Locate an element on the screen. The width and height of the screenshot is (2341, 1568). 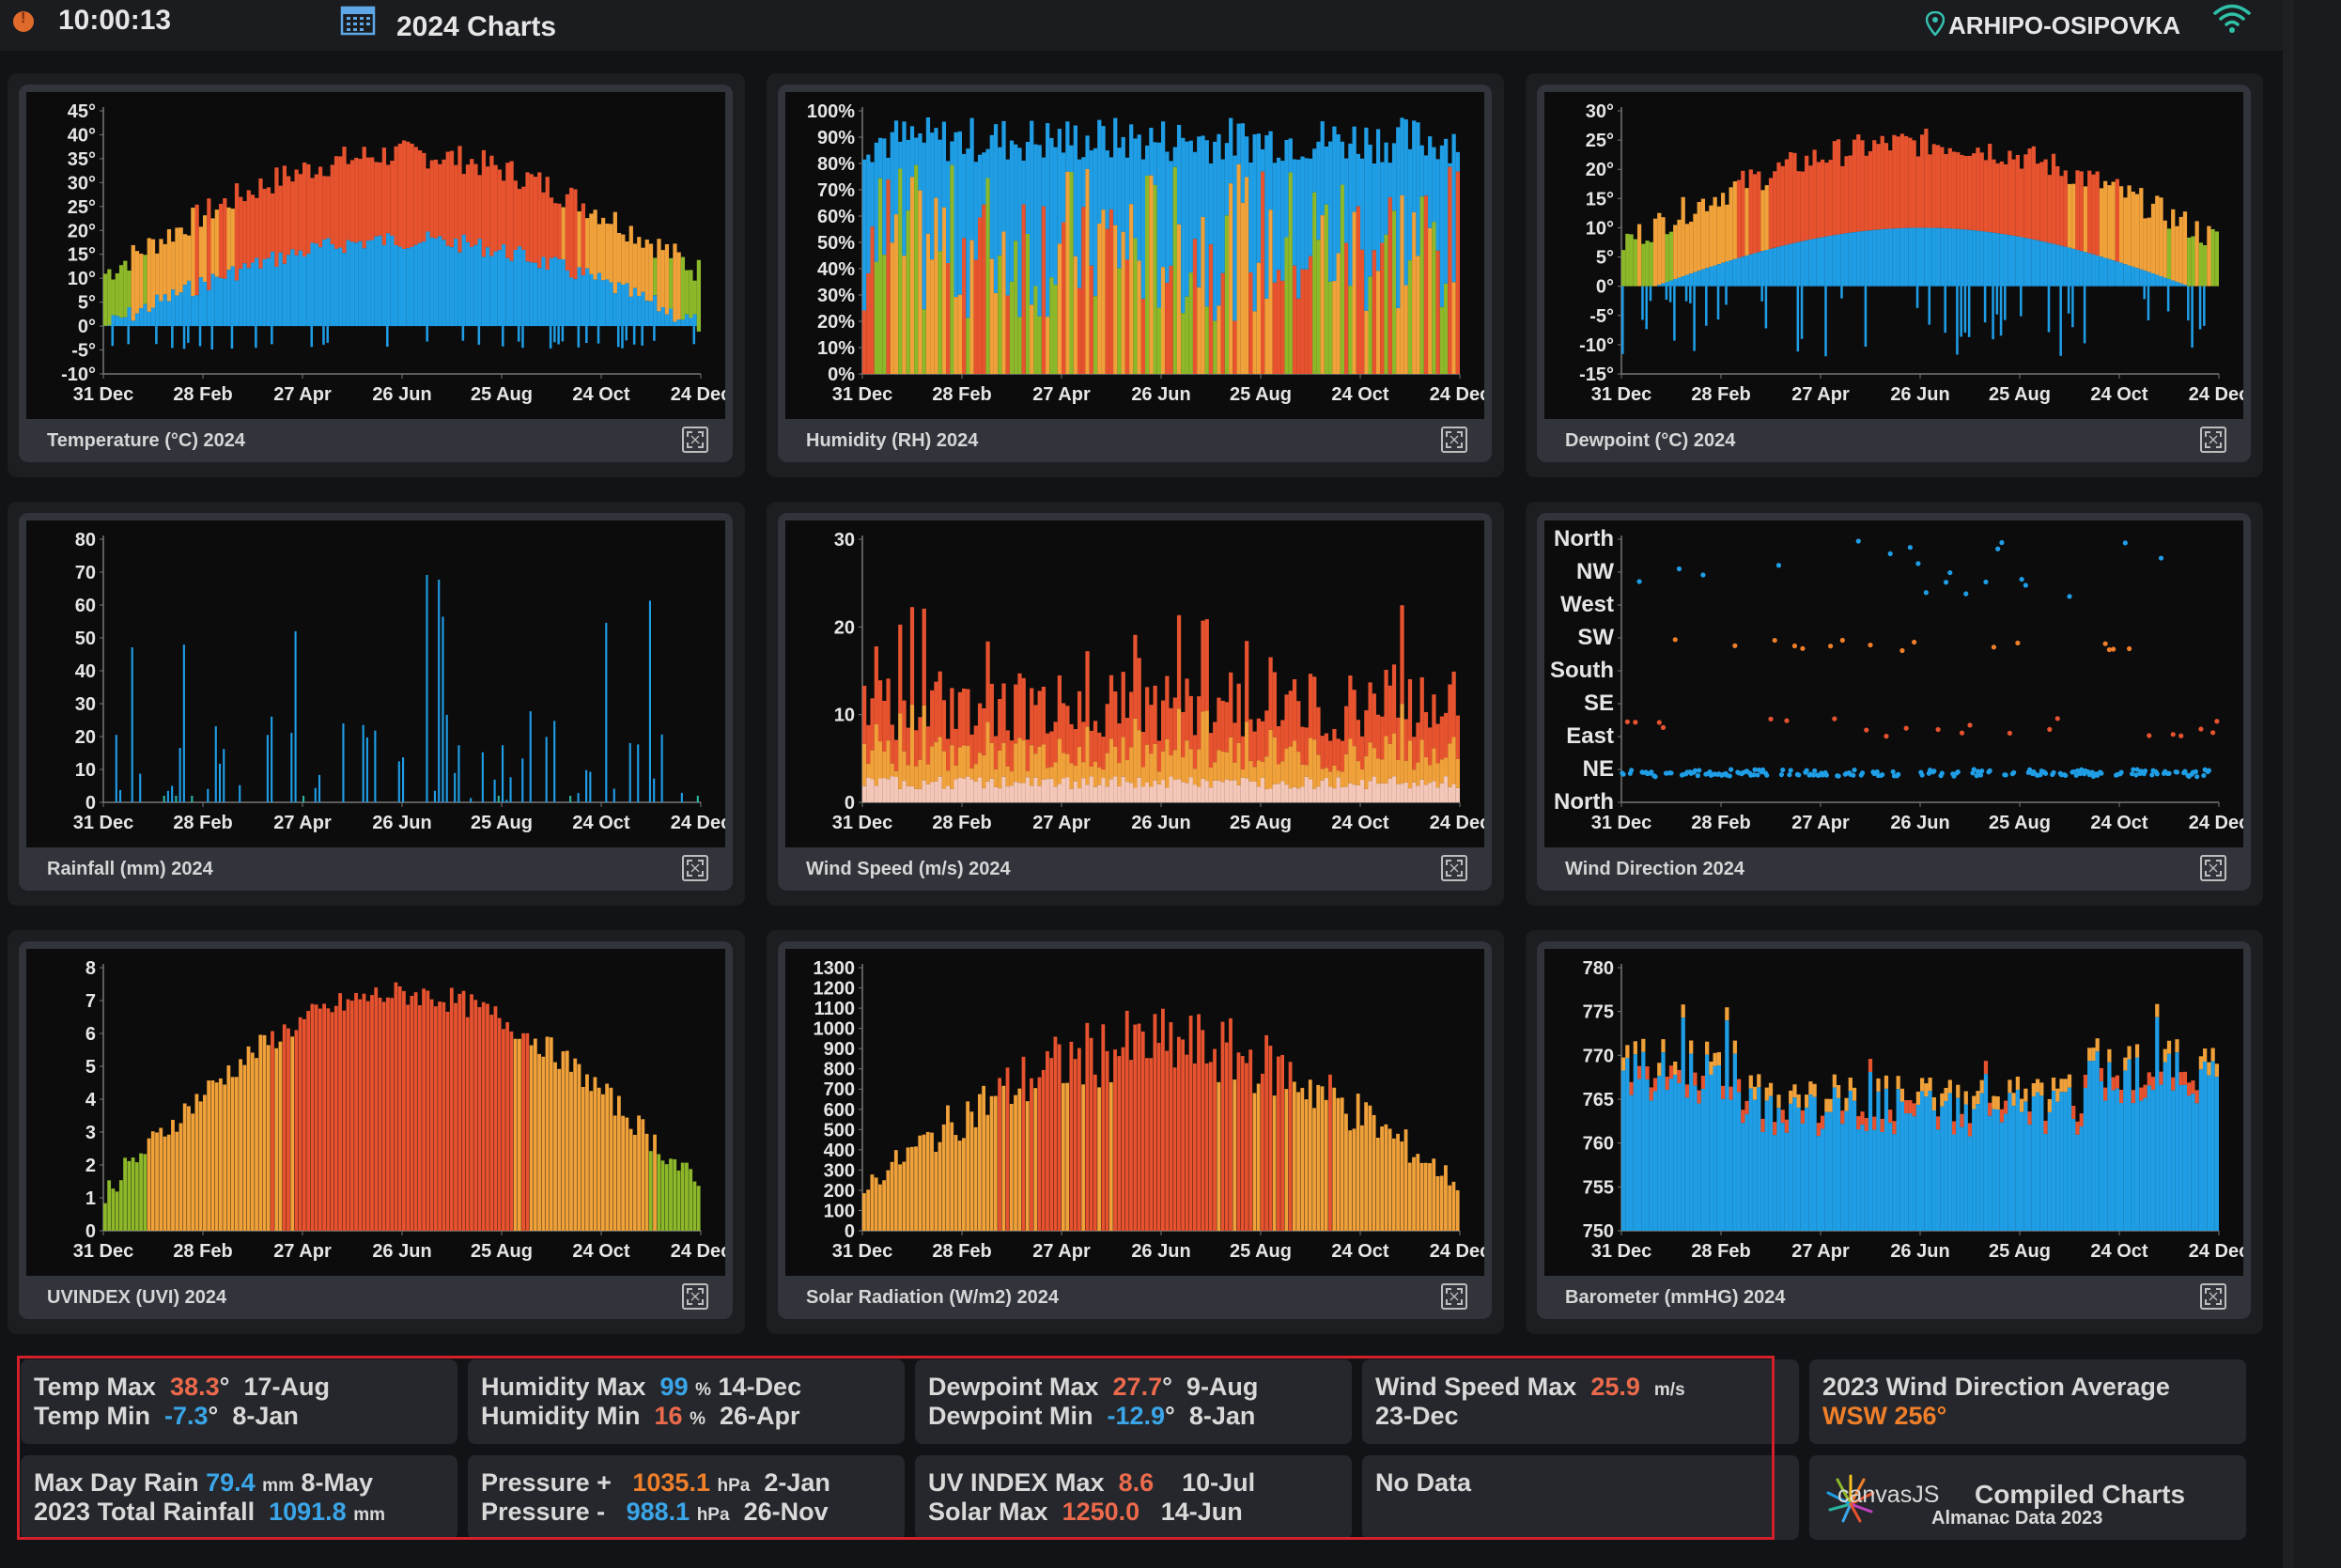
wifi-icon is located at coordinates (2232, 18).